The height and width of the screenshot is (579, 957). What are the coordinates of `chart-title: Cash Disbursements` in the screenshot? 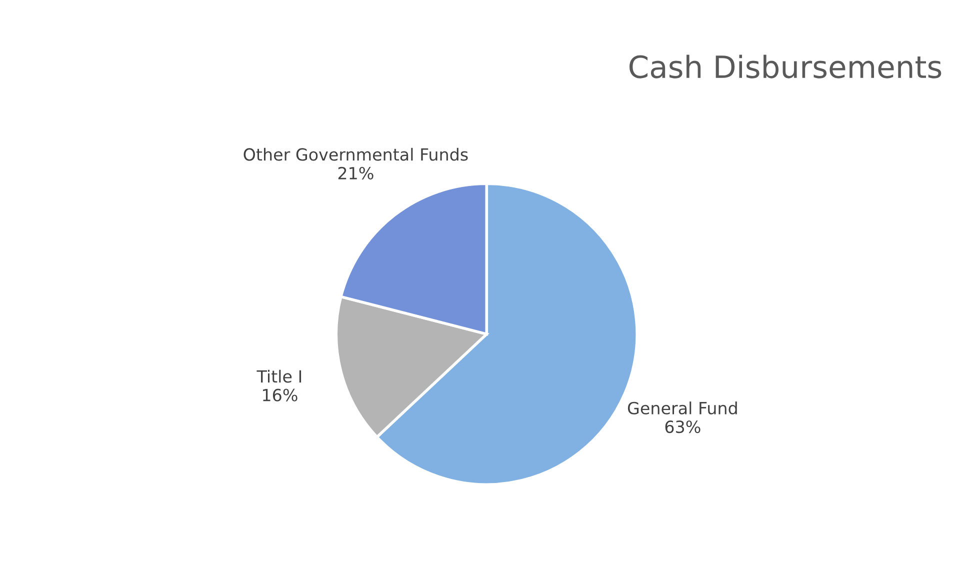 It's located at (786, 66).